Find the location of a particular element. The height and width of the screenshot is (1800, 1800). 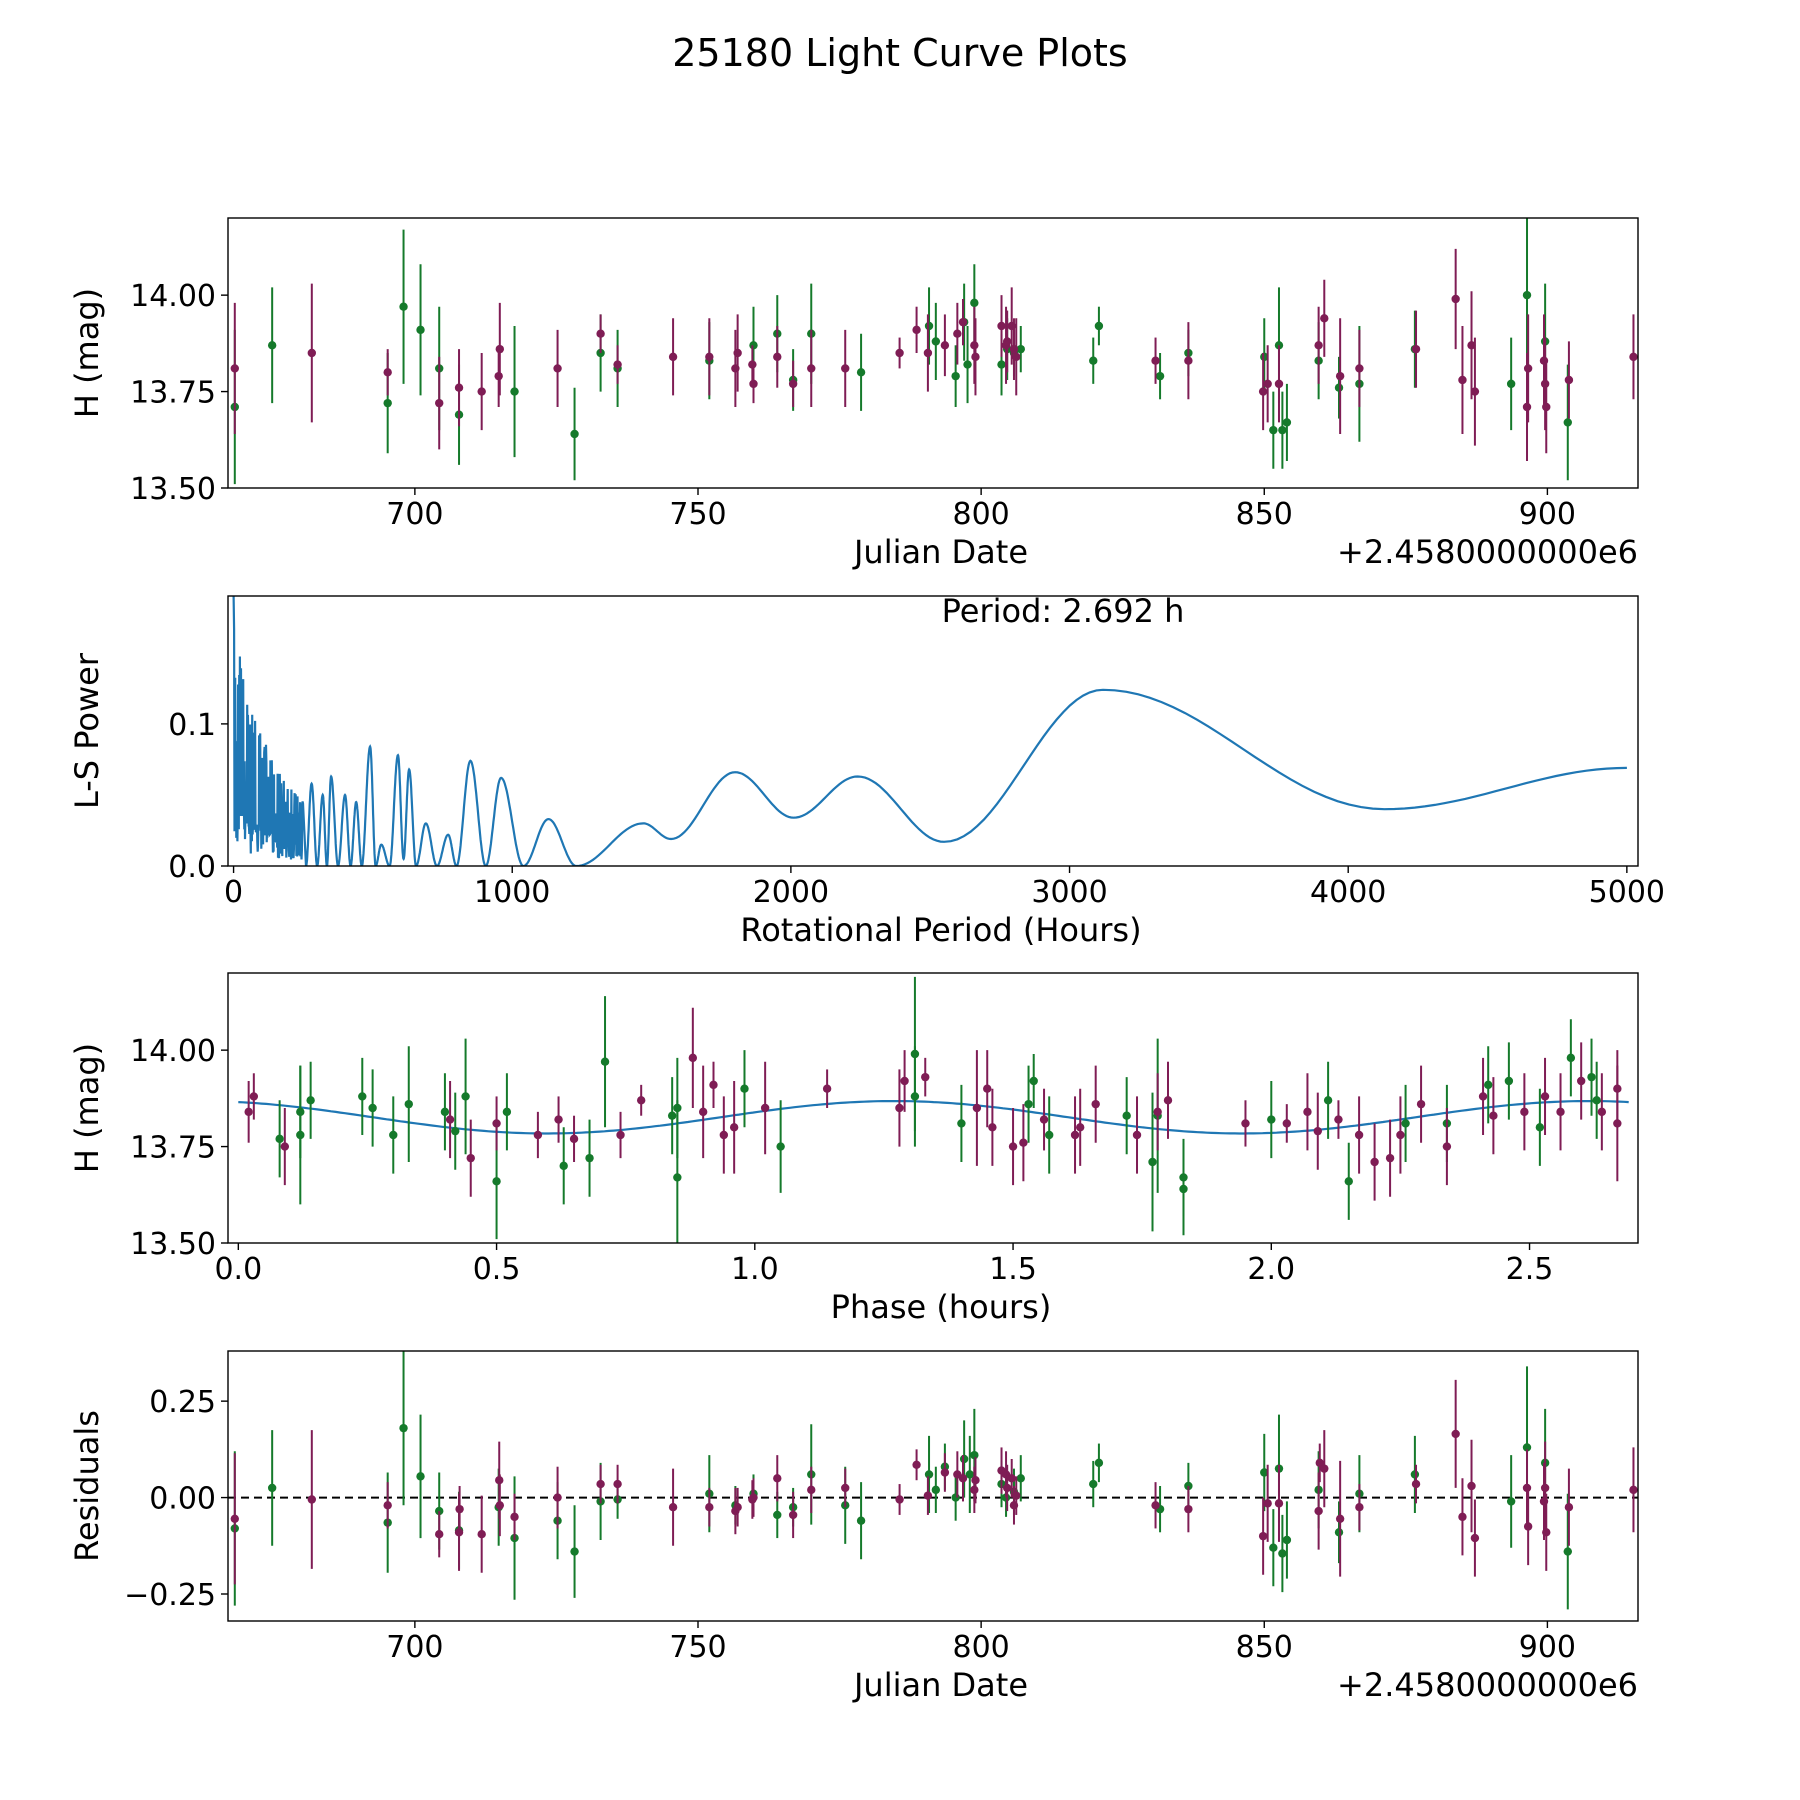

x-tick-label: 800 is located at coordinates (980, 1647).